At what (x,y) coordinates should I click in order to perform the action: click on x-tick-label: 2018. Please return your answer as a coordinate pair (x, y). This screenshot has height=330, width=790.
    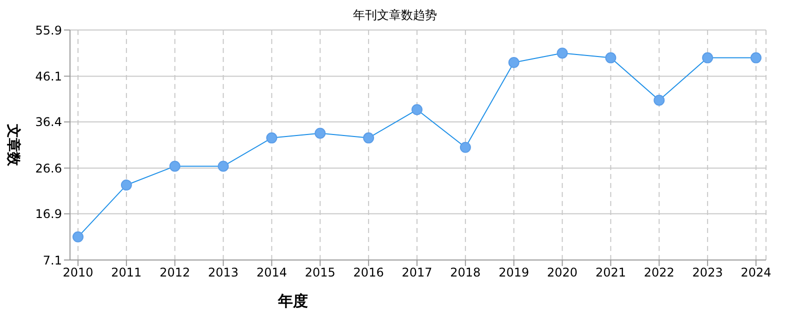
    Looking at the image, I should click on (465, 273).